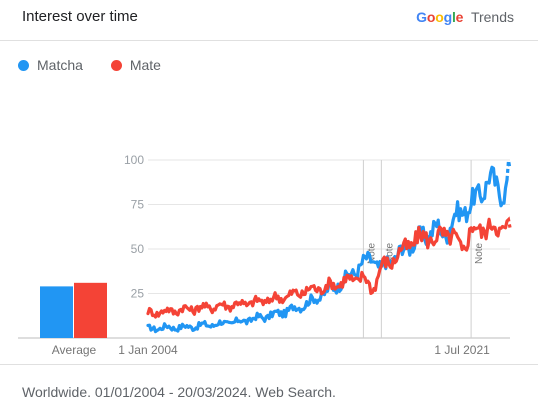 The height and width of the screenshot is (414, 538). What do you see at coordinates (74, 350) in the screenshot?
I see `average-label: Average` at bounding box center [74, 350].